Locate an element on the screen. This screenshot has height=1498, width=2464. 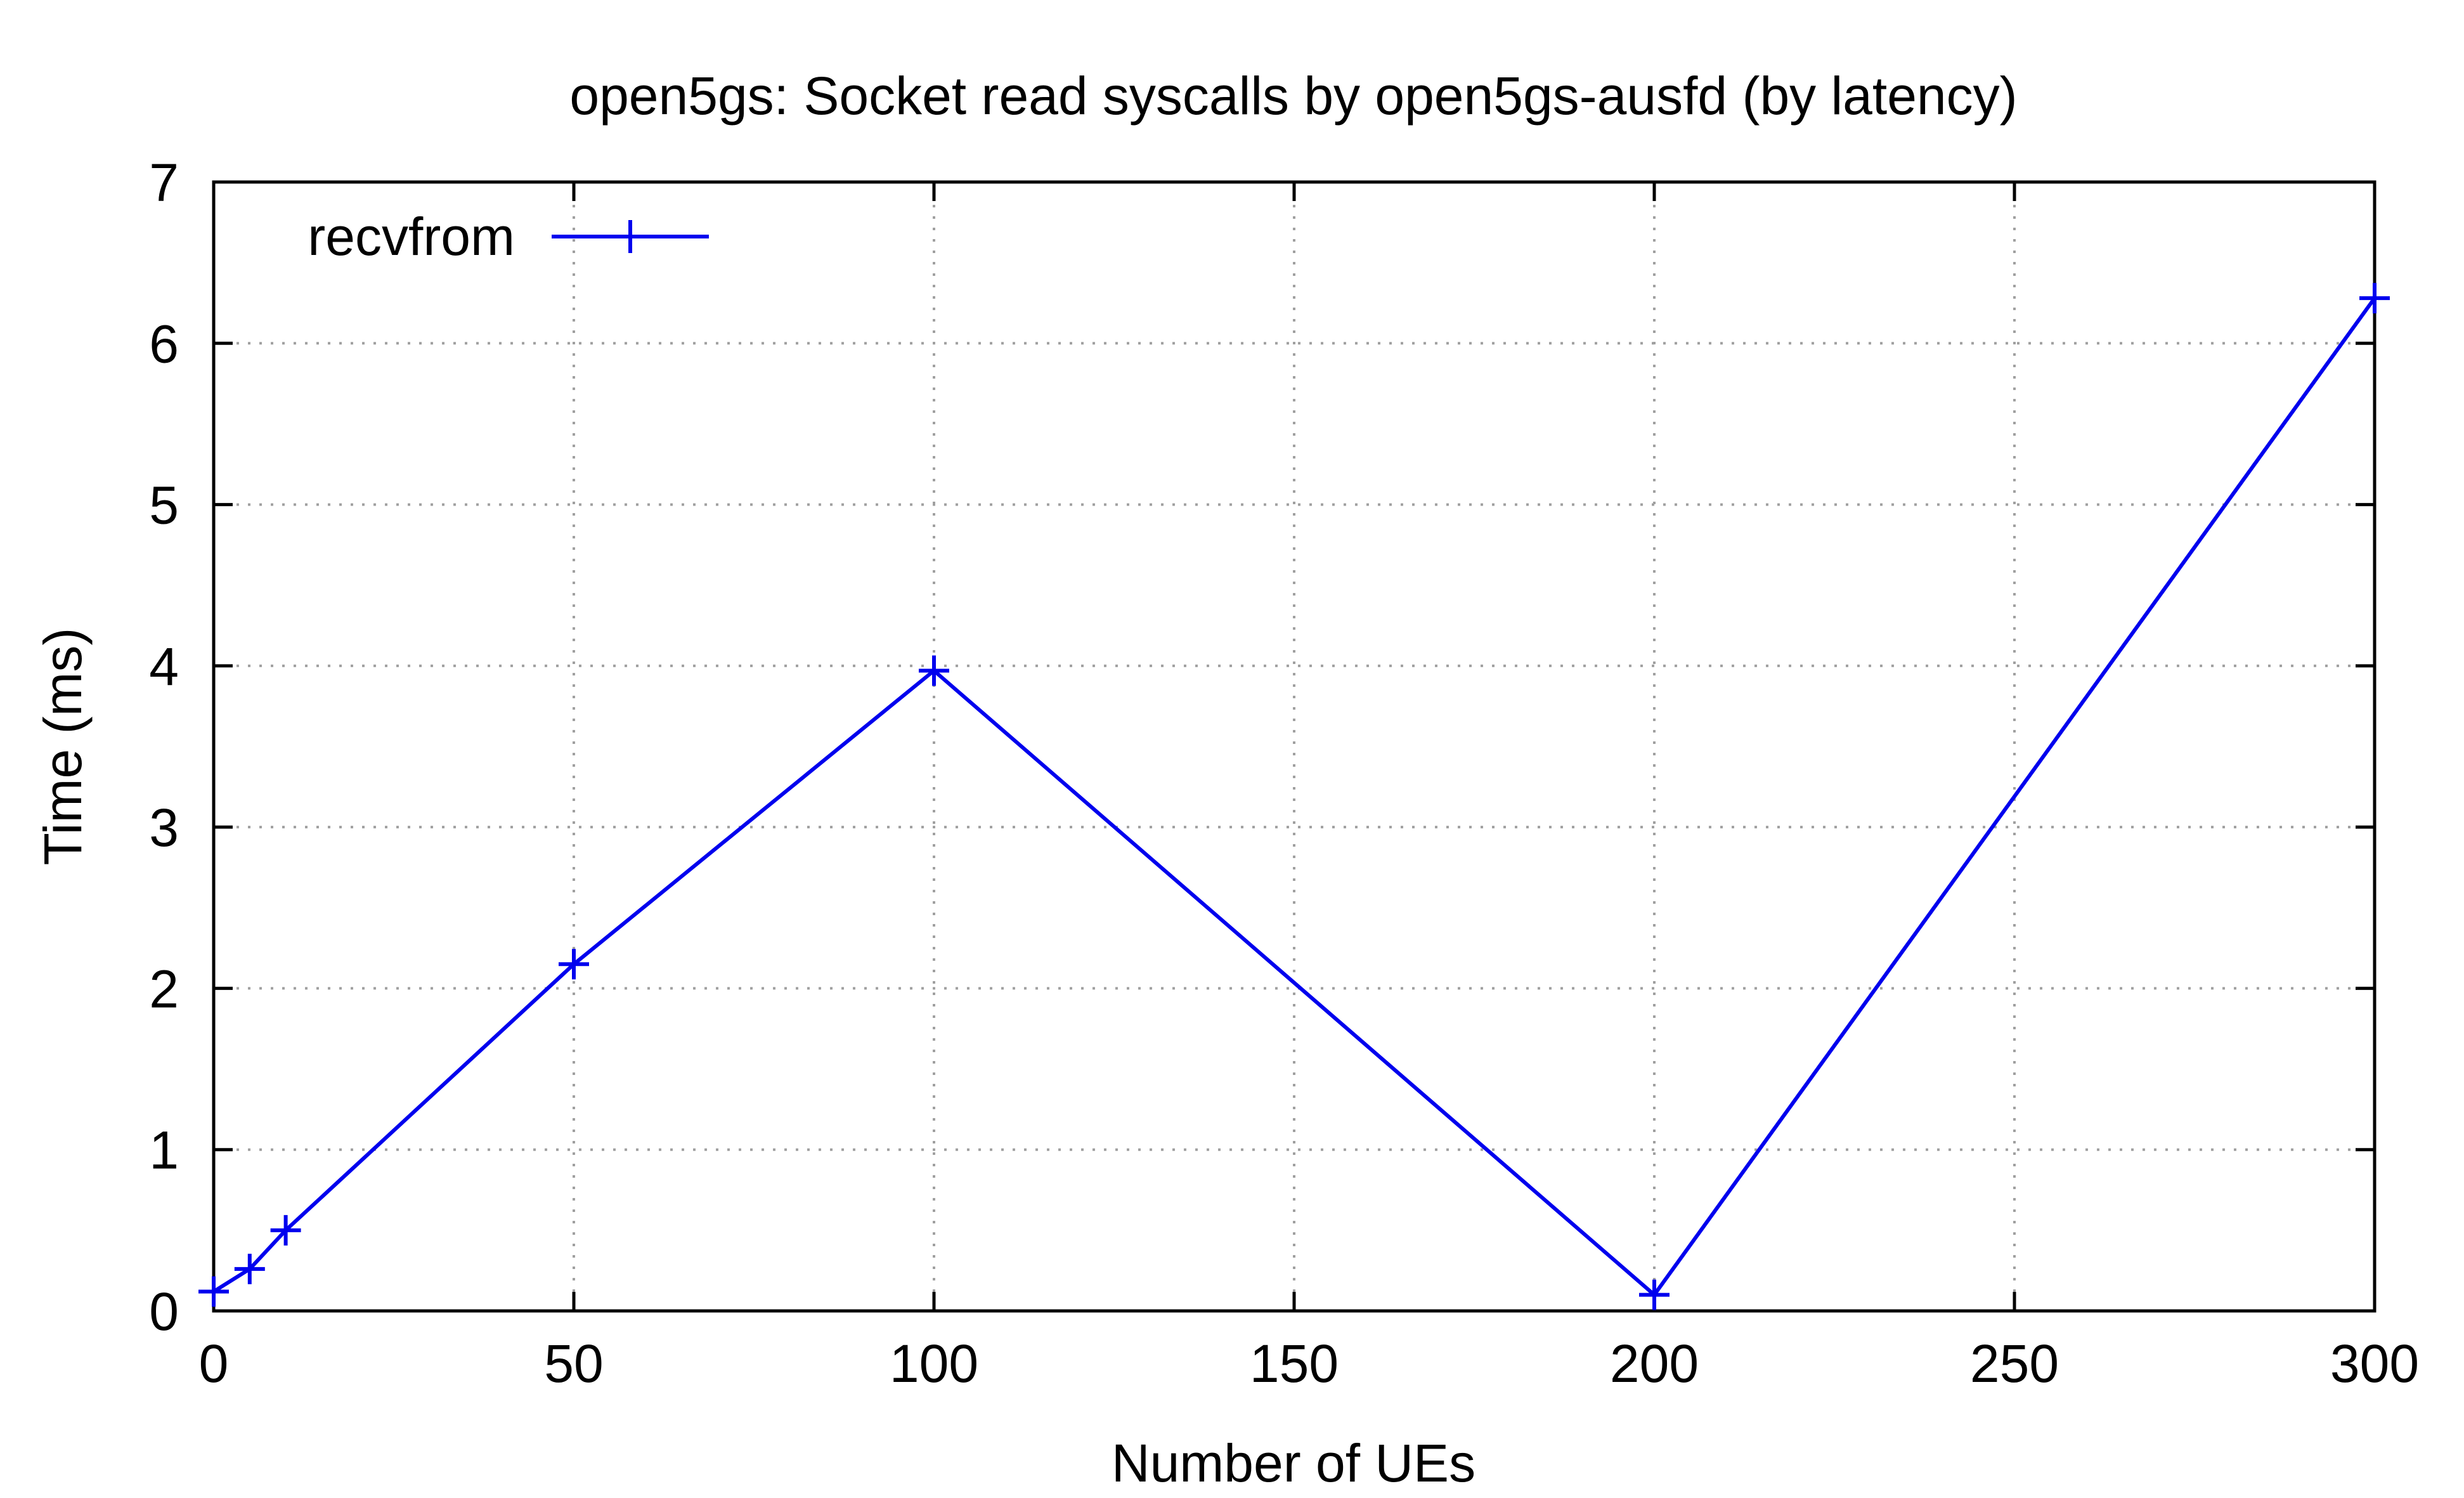
y-tick-labels: 0 1 2 3 4 5 6 7 is located at coordinates (164, 747).